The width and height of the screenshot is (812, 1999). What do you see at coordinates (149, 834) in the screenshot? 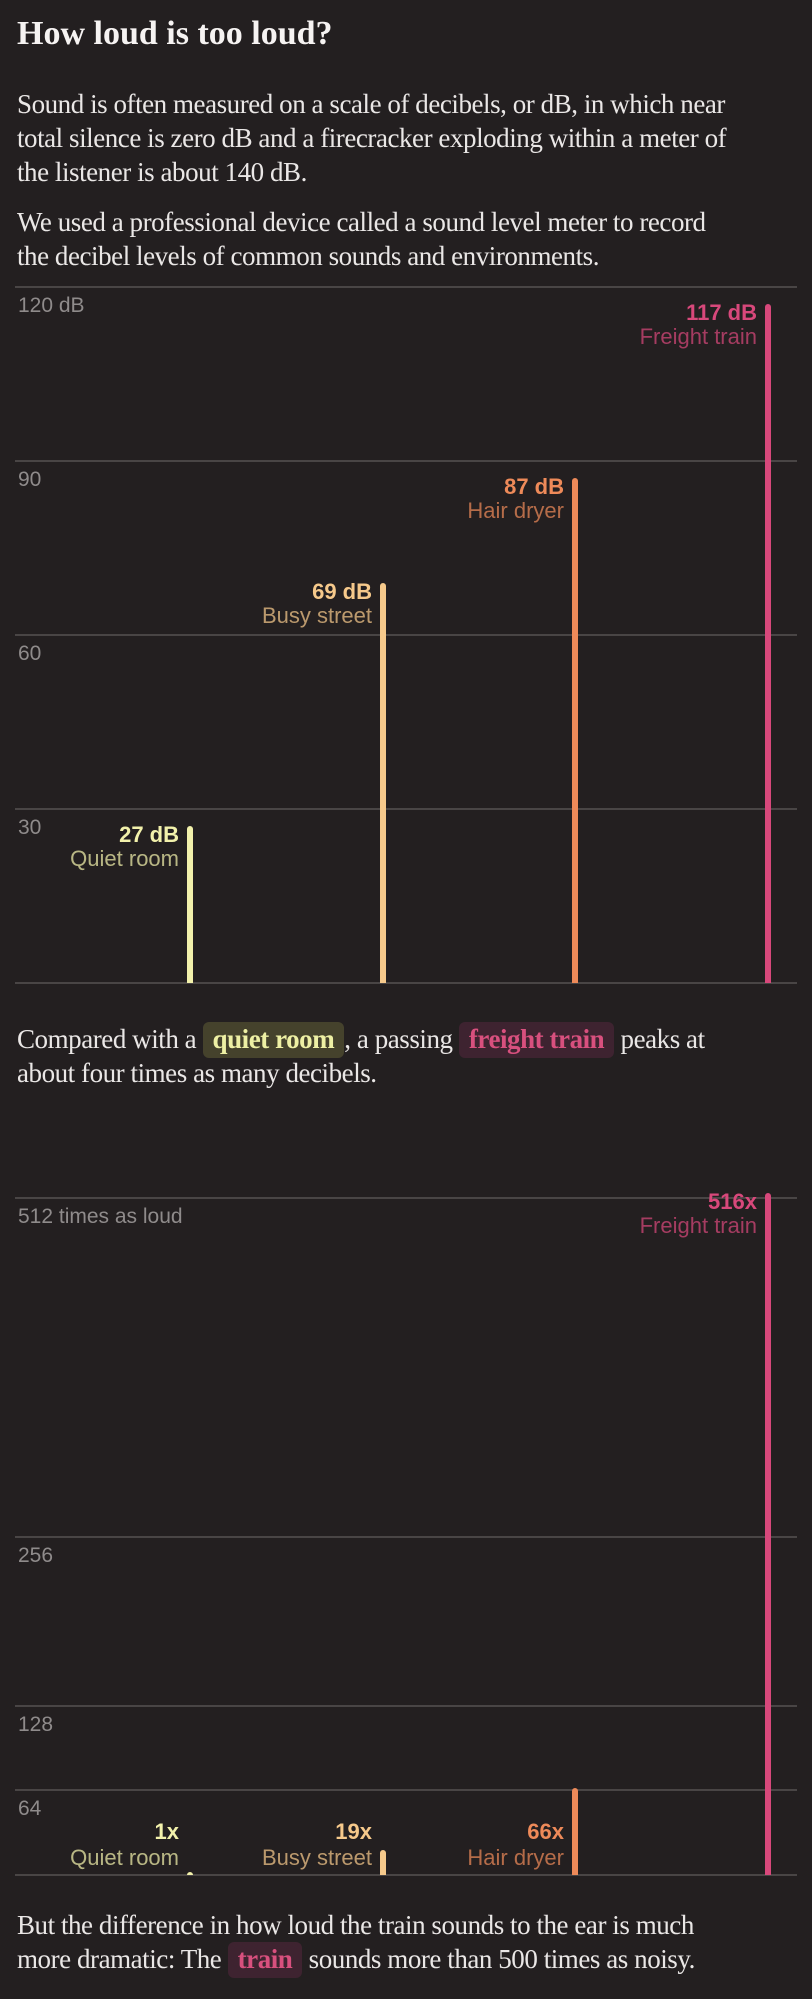
I see `bar-value-label-quiet-room: 27 dB` at bounding box center [149, 834].